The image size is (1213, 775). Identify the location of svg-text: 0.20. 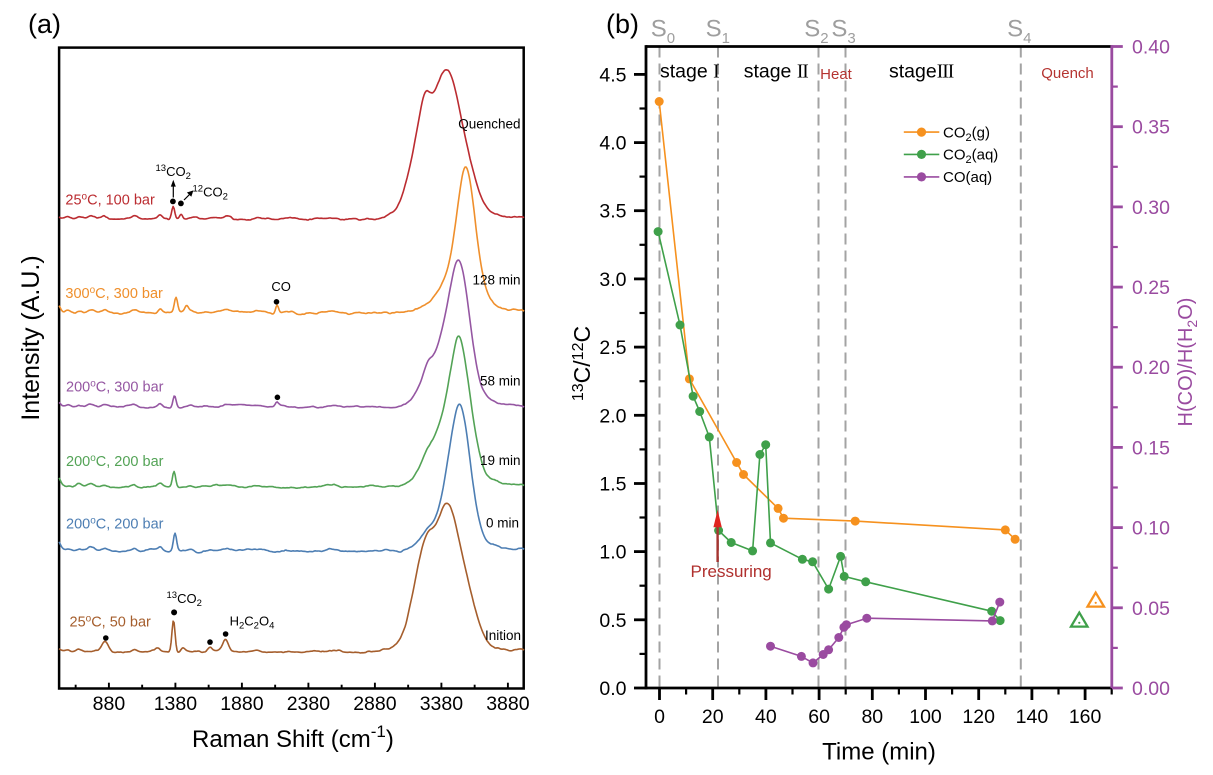
(1151, 368).